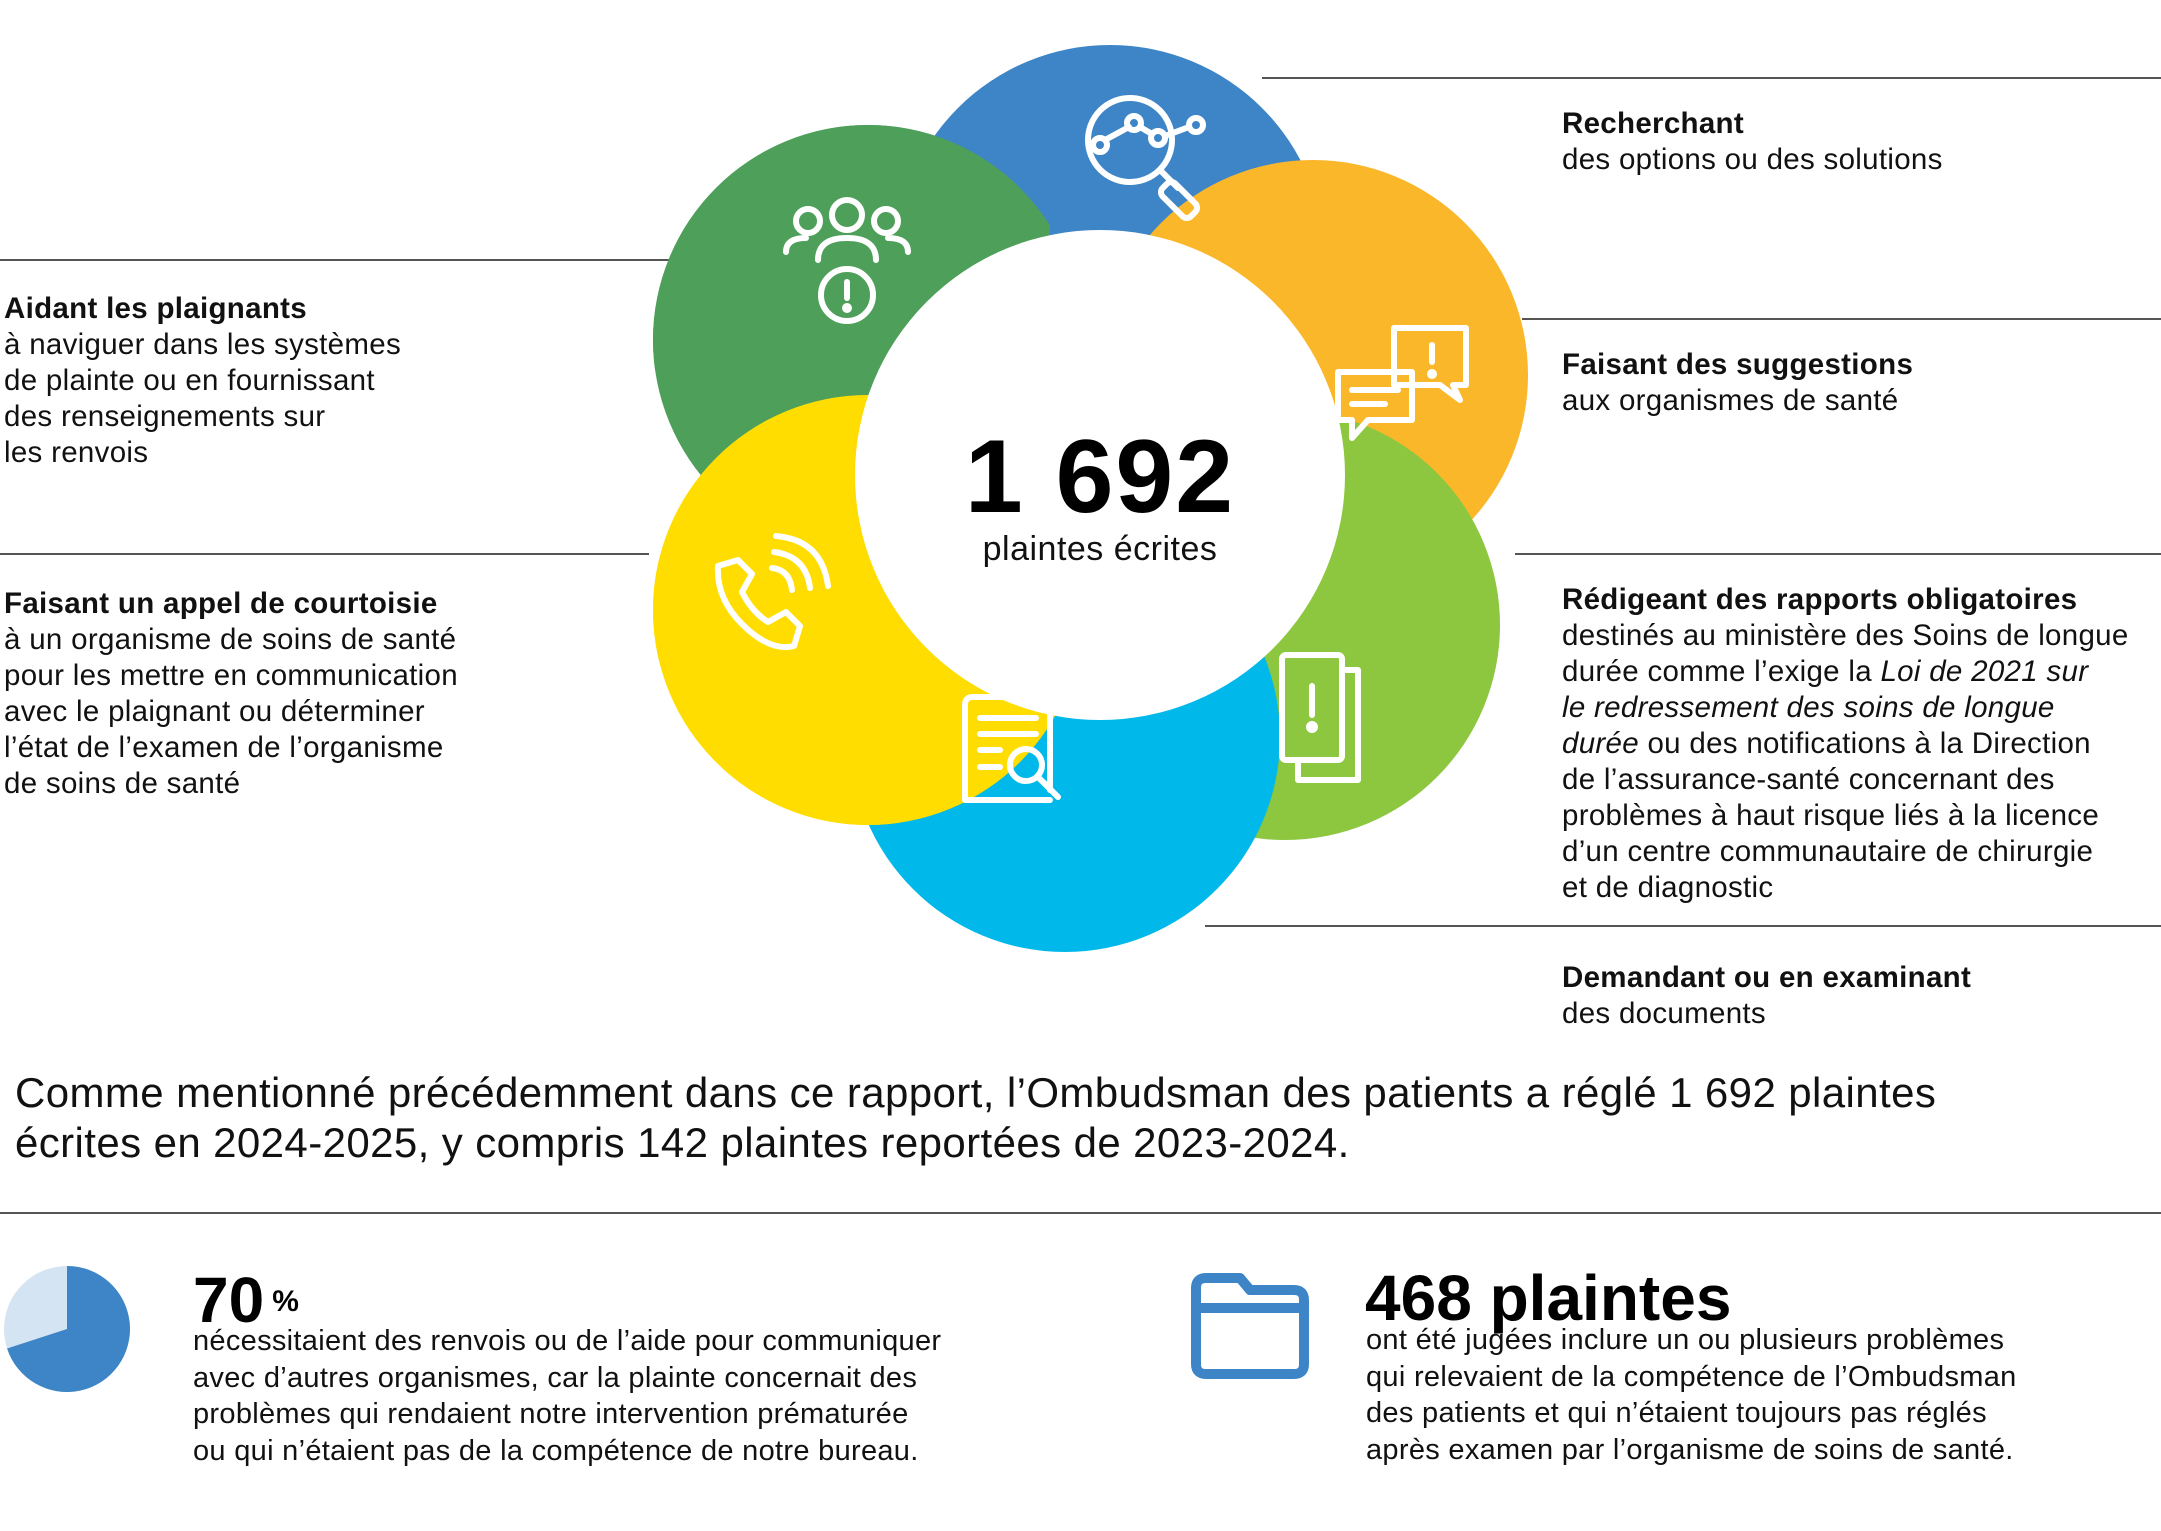 This screenshot has width=2161, height=1531. What do you see at coordinates (1250, 1326) in the screenshot?
I see `folder-icon` at bounding box center [1250, 1326].